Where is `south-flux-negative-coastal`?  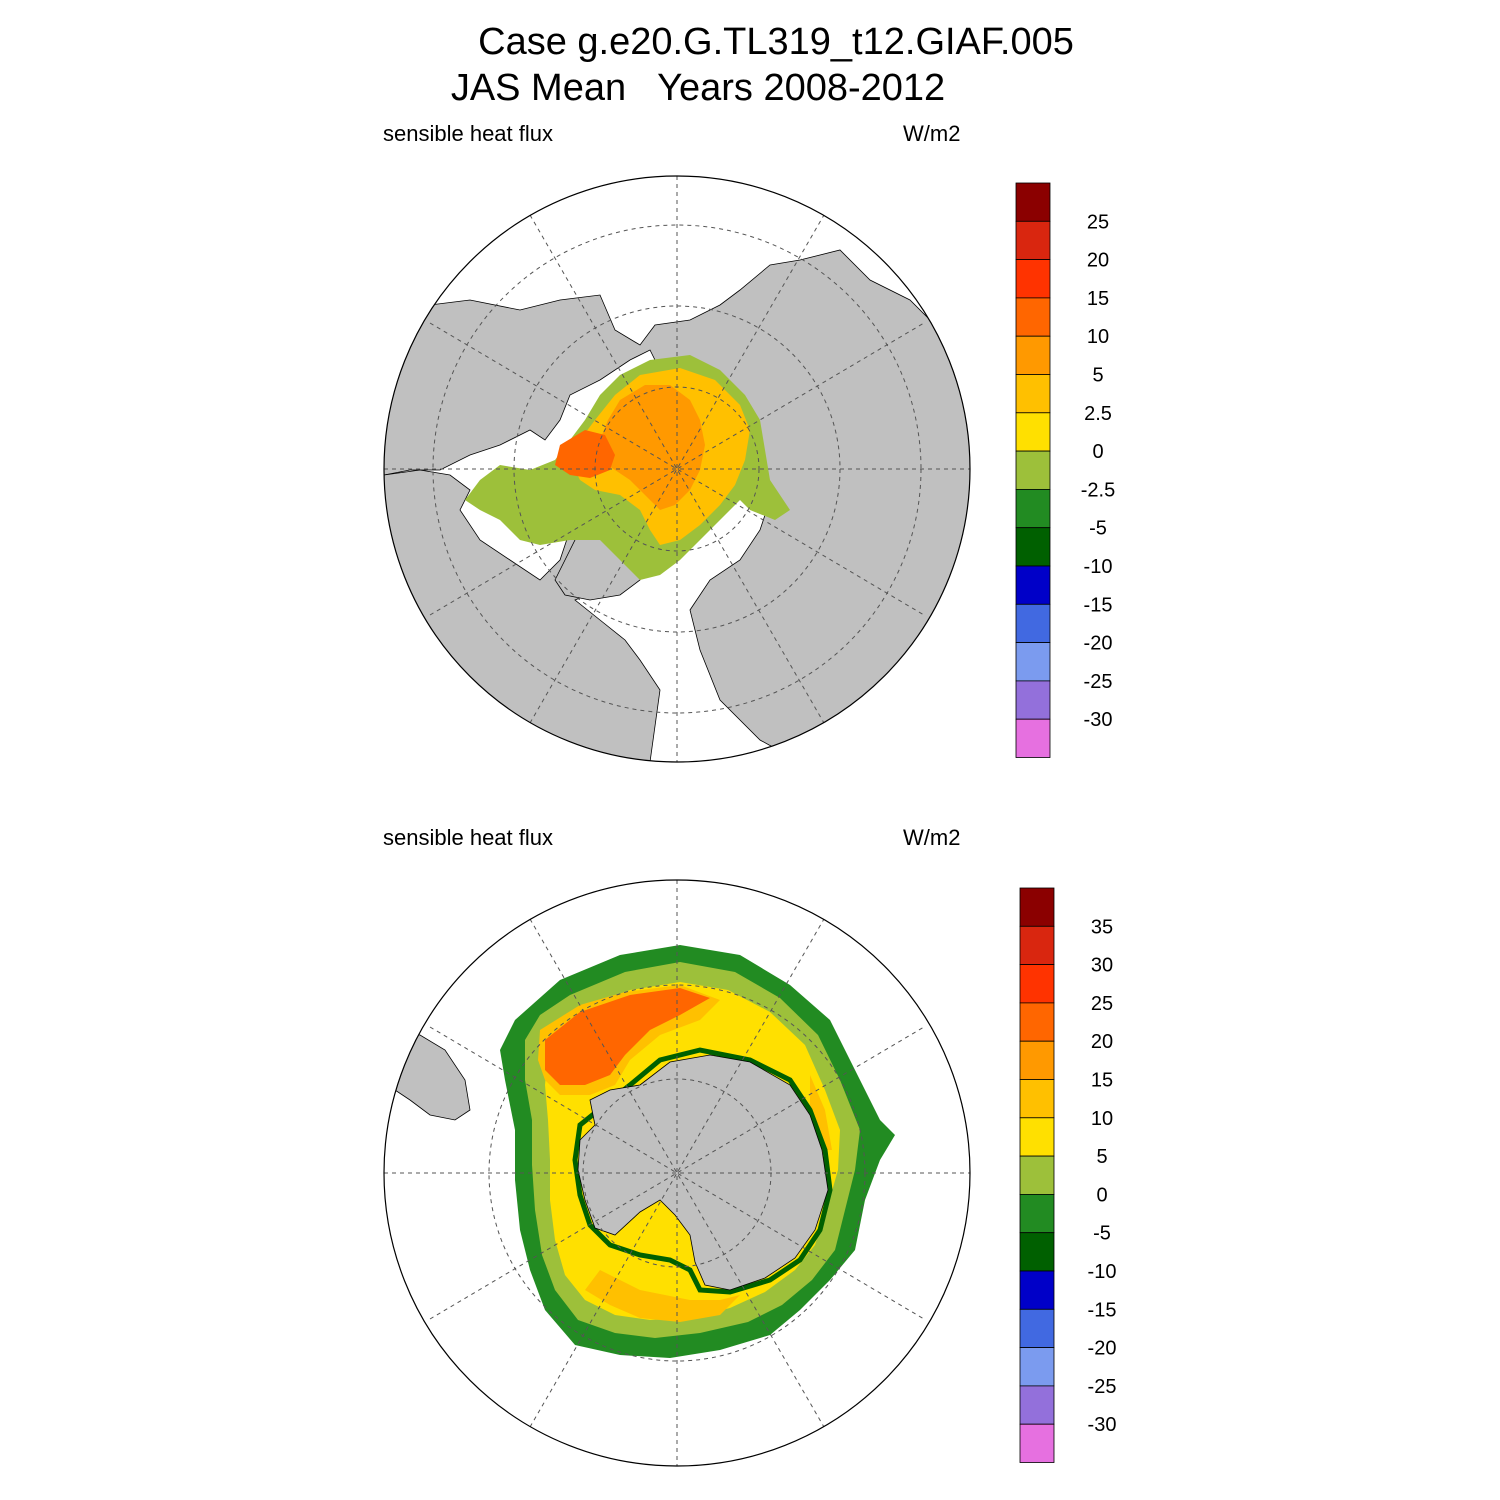 south-flux-negative-coastal is located at coordinates (702, 1171).